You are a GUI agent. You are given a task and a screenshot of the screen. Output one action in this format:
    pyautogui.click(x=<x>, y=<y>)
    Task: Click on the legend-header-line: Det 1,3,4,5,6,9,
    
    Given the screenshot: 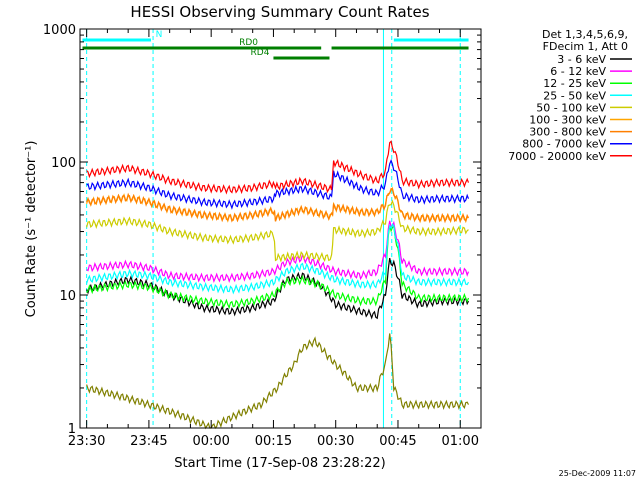 What is the action you would take?
    pyautogui.click(x=585, y=34)
    